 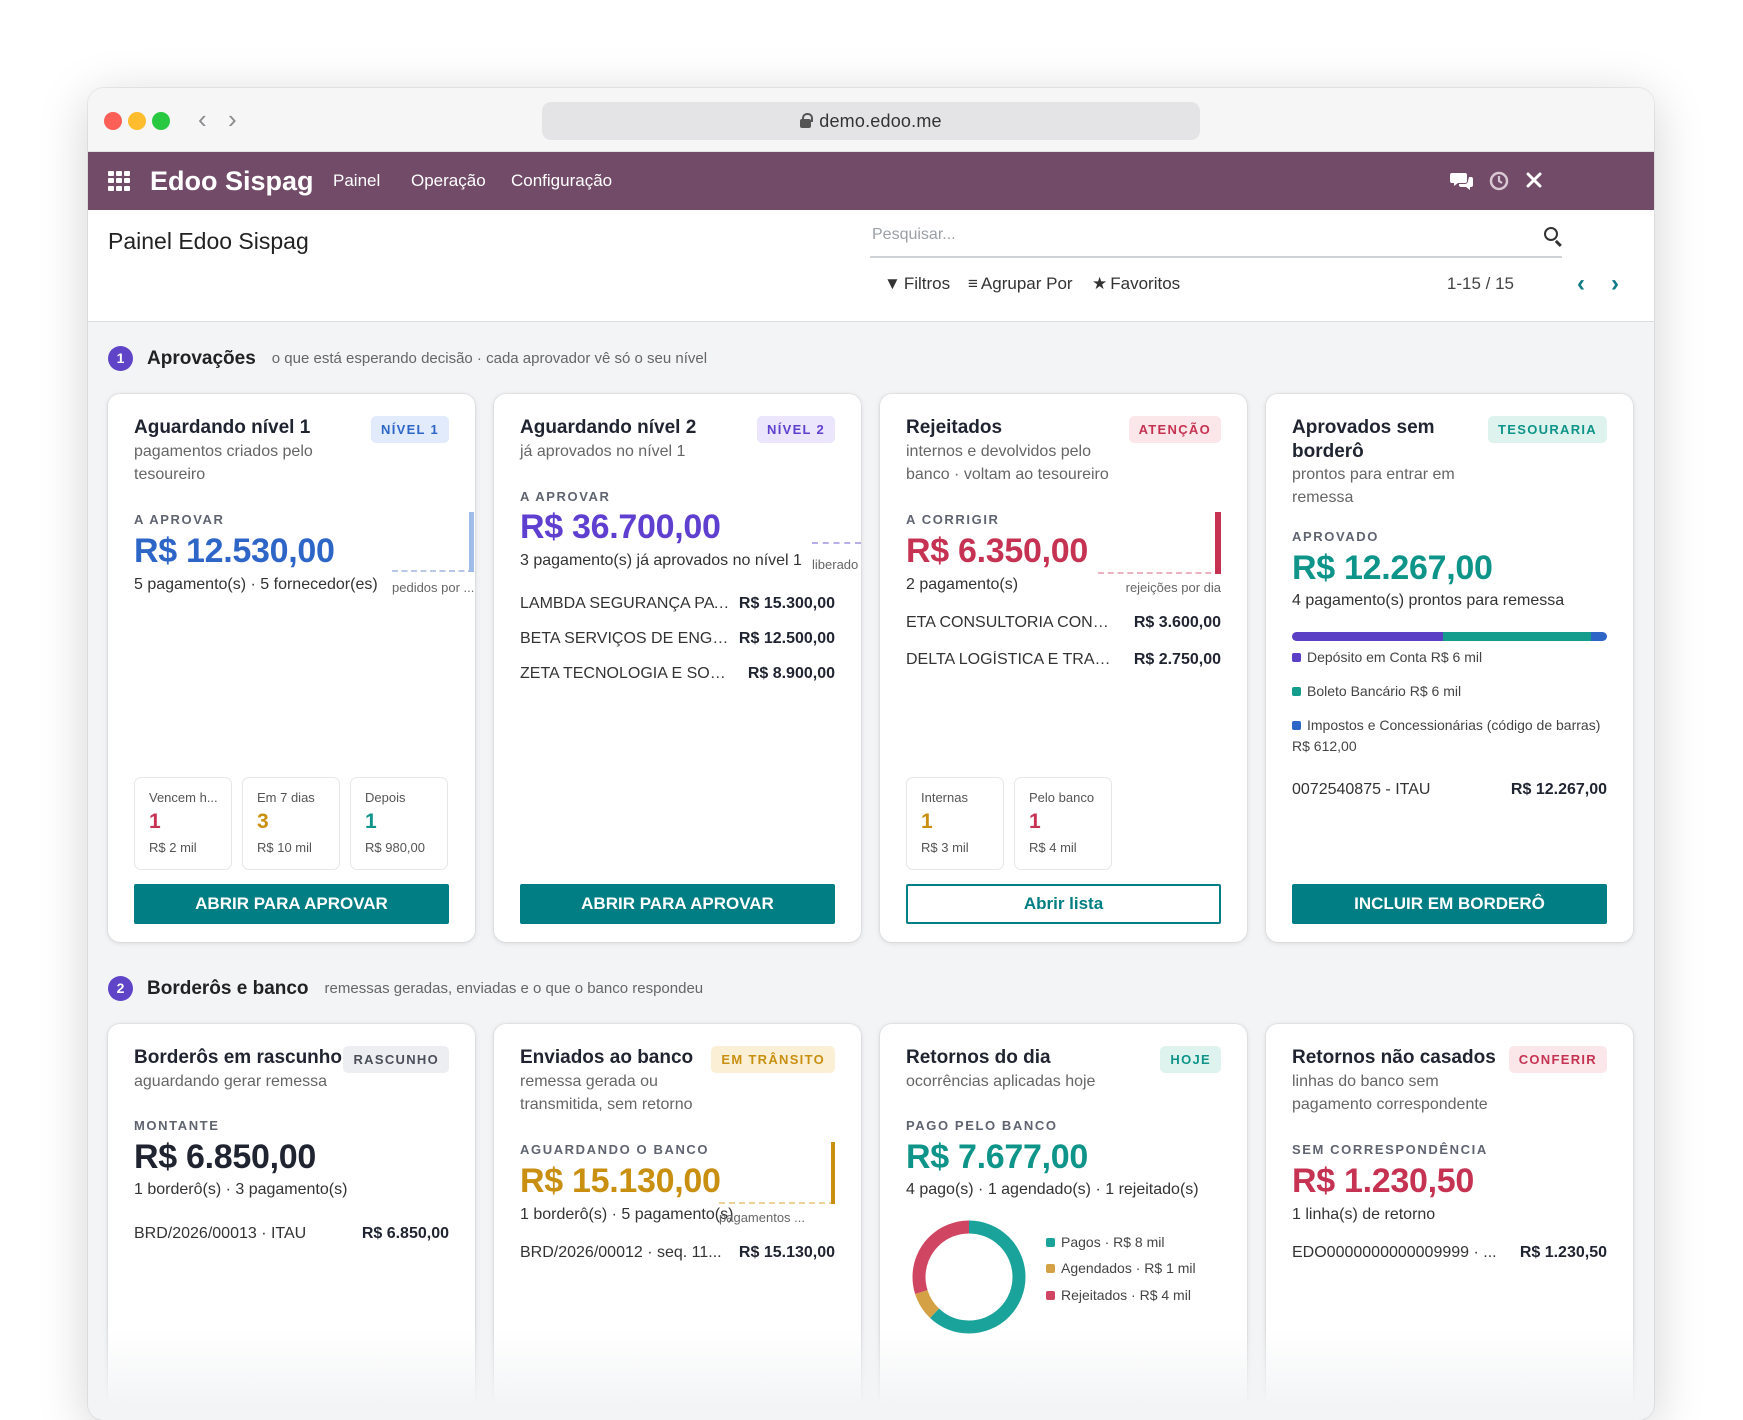 What do you see at coordinates (1480, 283) in the screenshot?
I see `pager-value: 1-15 / 15` at bounding box center [1480, 283].